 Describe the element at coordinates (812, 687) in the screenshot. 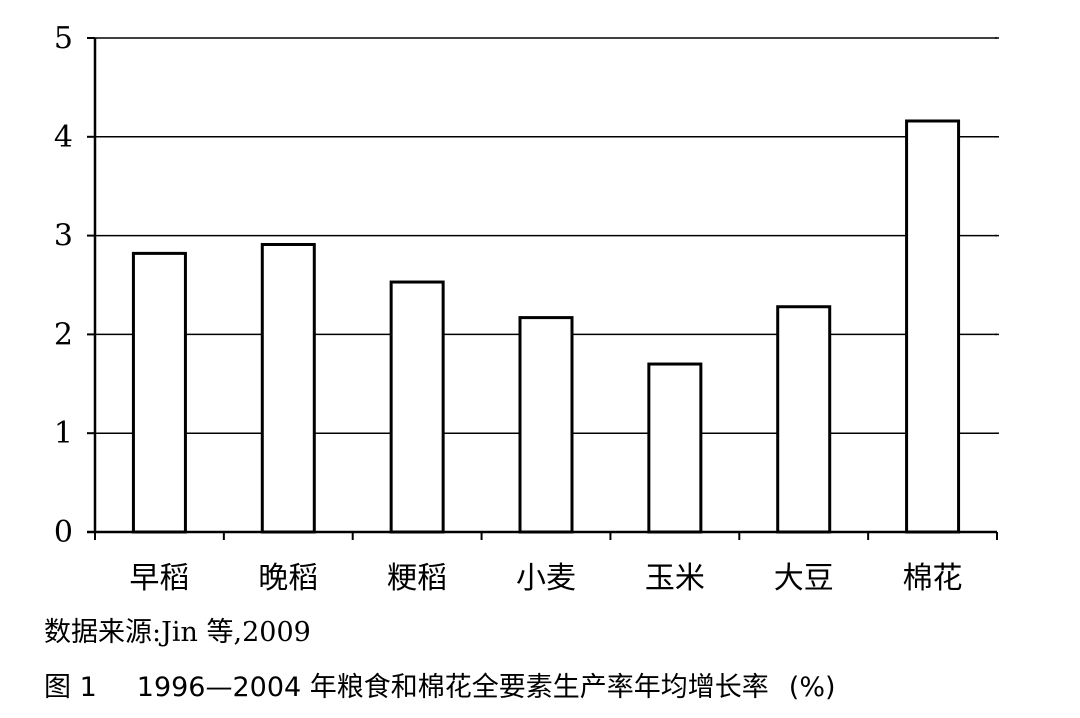

I see `figure-unit: (%)` at that location.